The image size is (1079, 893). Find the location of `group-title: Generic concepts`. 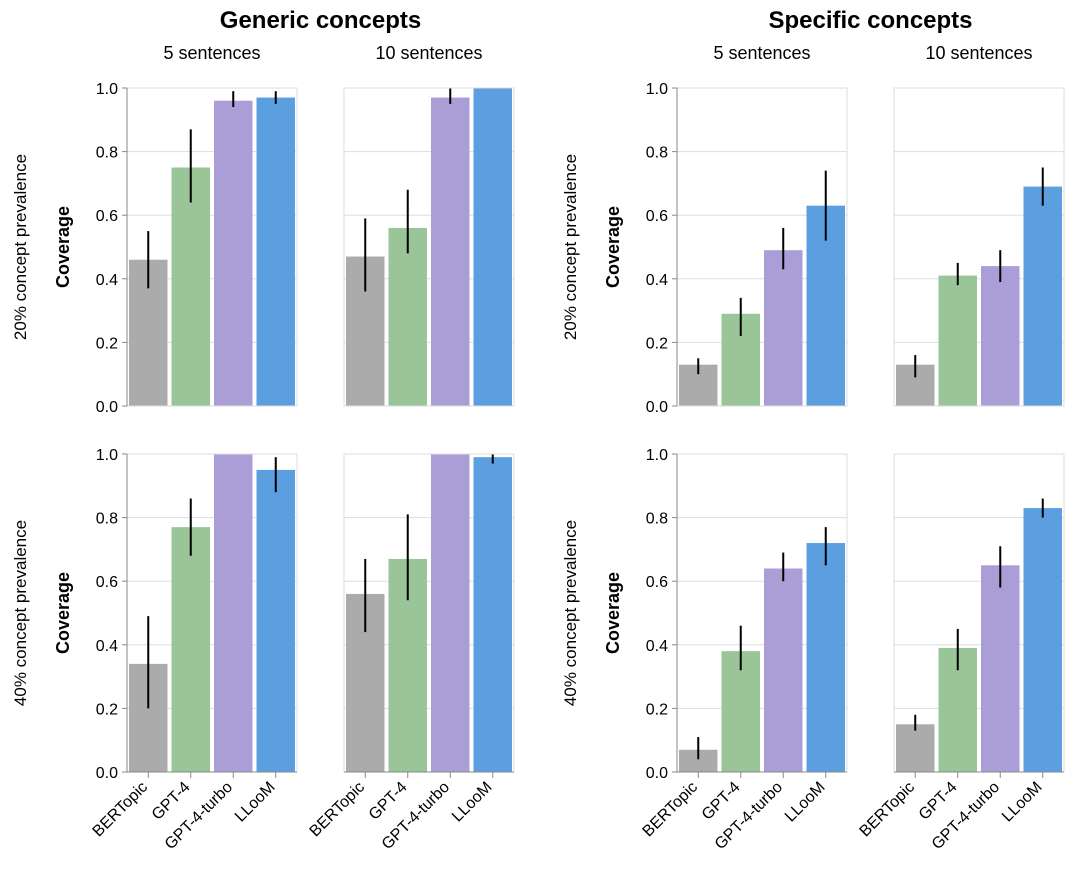

group-title: Generic concepts is located at coordinates (320, 20).